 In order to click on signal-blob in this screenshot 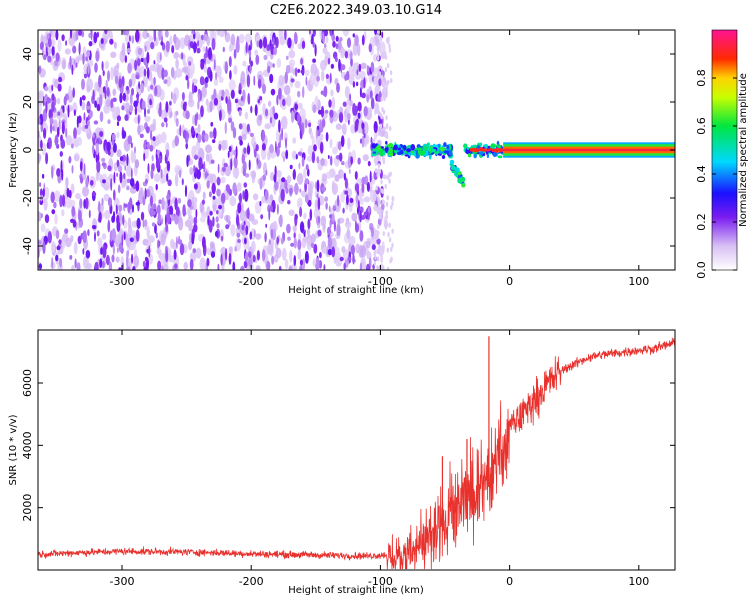, I will do `click(425, 148)`.